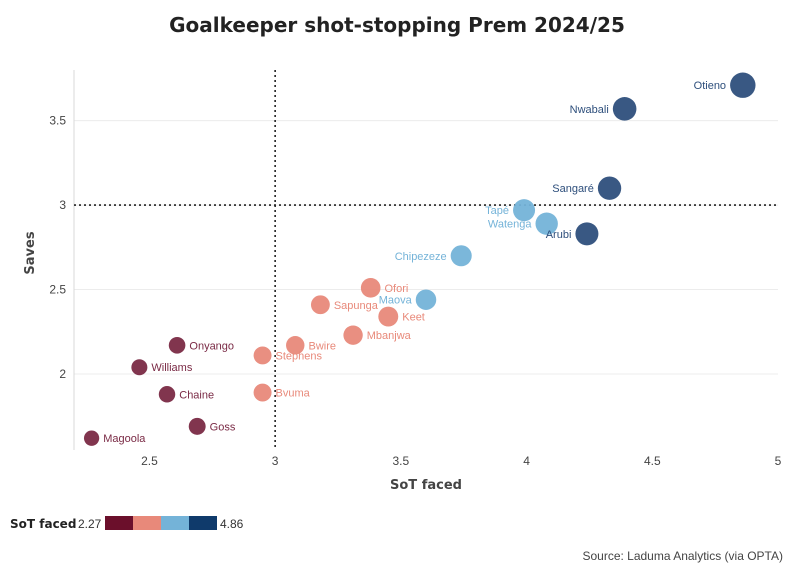  What do you see at coordinates (57, 290) in the screenshot?
I see `y-tick-label: 2.5` at bounding box center [57, 290].